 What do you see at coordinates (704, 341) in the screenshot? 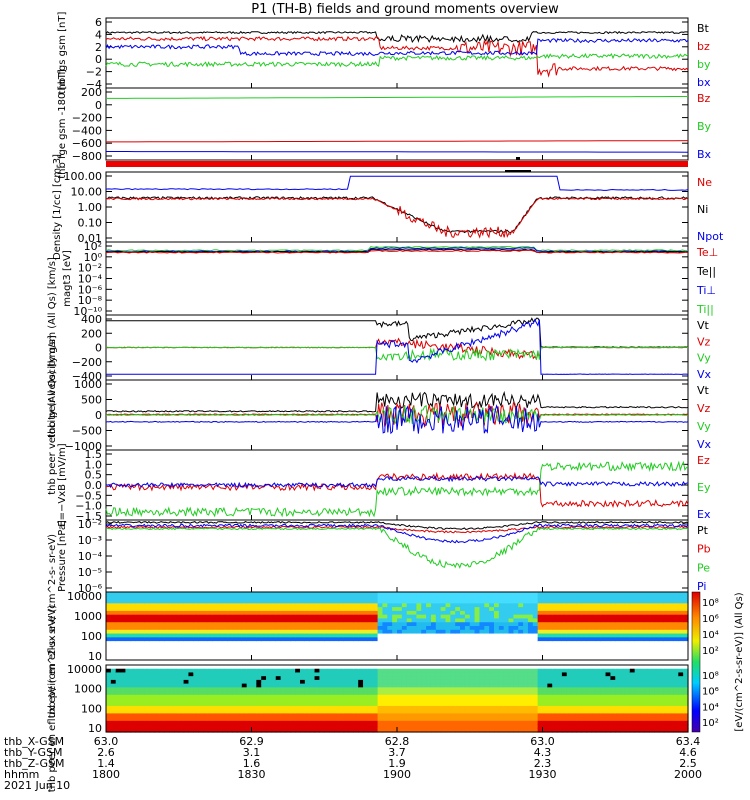
I see `legend-vz: Vz` at bounding box center [704, 341].